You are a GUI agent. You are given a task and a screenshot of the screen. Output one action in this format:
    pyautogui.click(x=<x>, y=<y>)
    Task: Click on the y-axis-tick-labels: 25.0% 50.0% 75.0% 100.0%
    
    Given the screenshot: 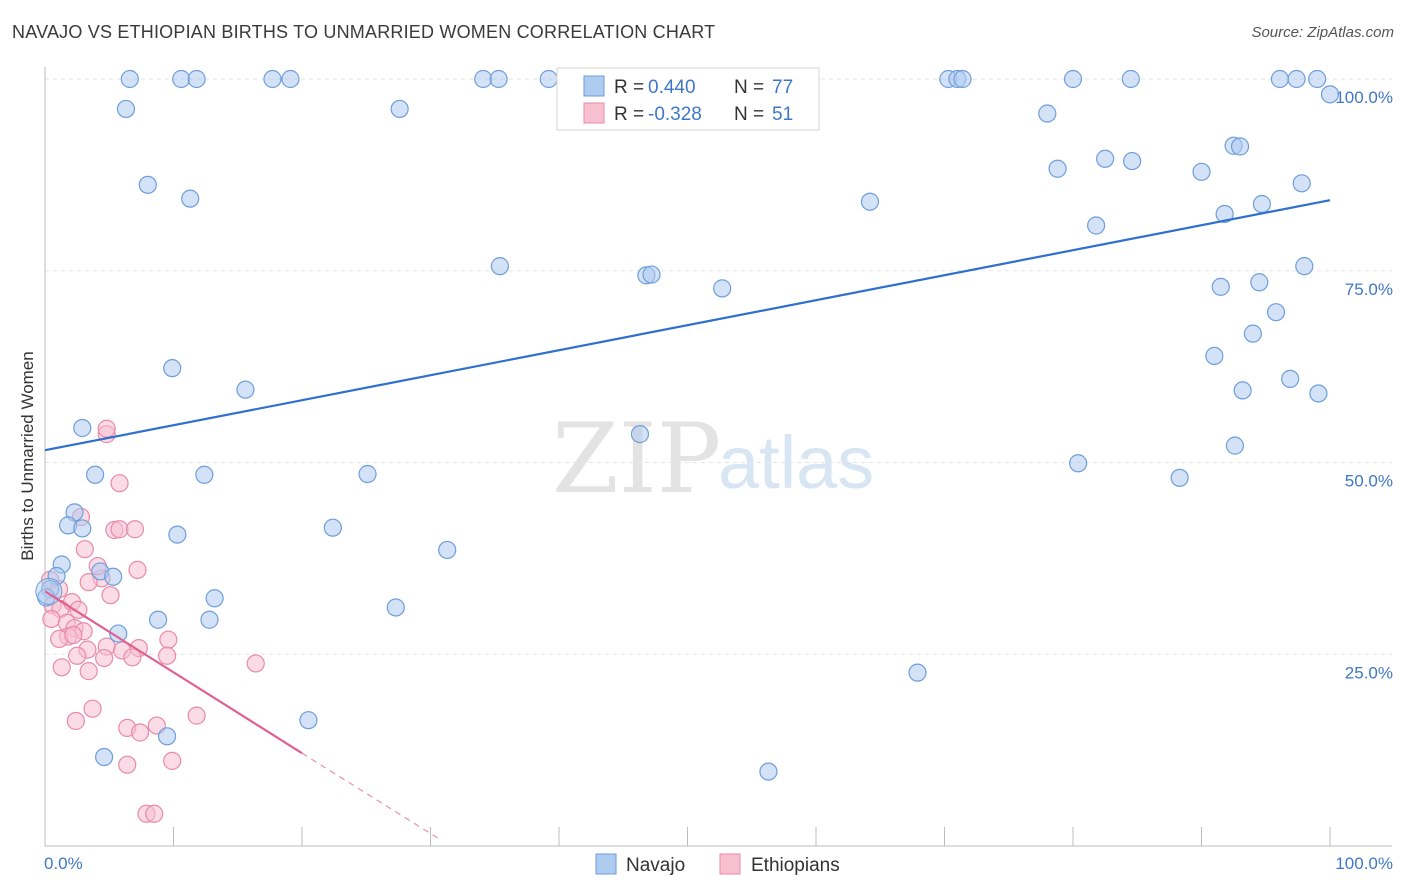 What is the action you would take?
    pyautogui.click(x=1364, y=385)
    